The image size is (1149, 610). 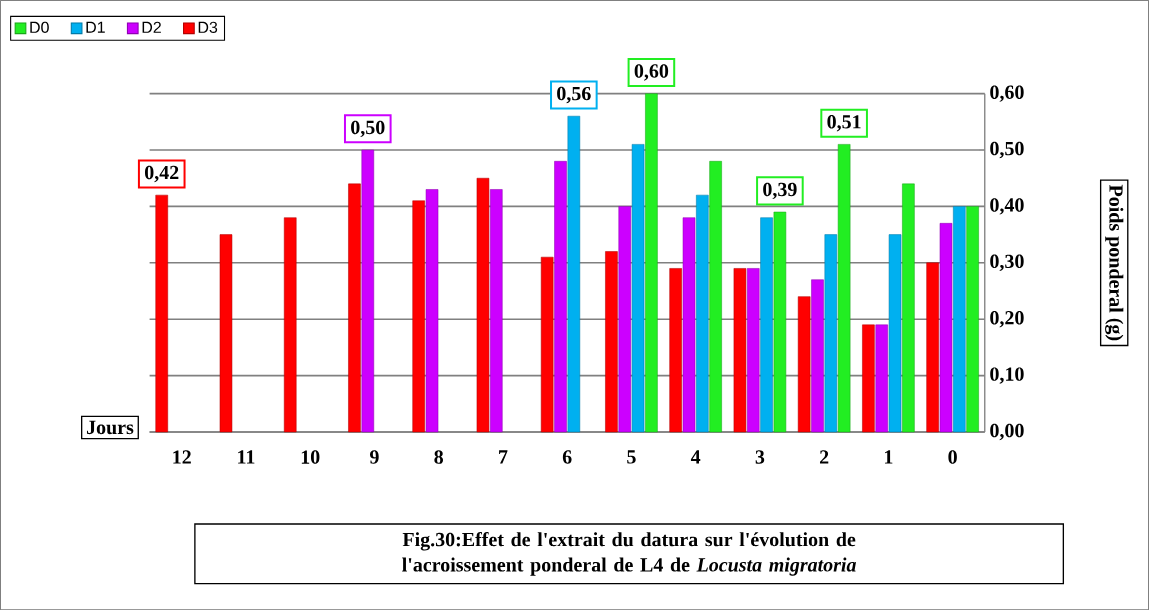 What do you see at coordinates (162, 174) in the screenshot?
I see `data-label: 0,42` at bounding box center [162, 174].